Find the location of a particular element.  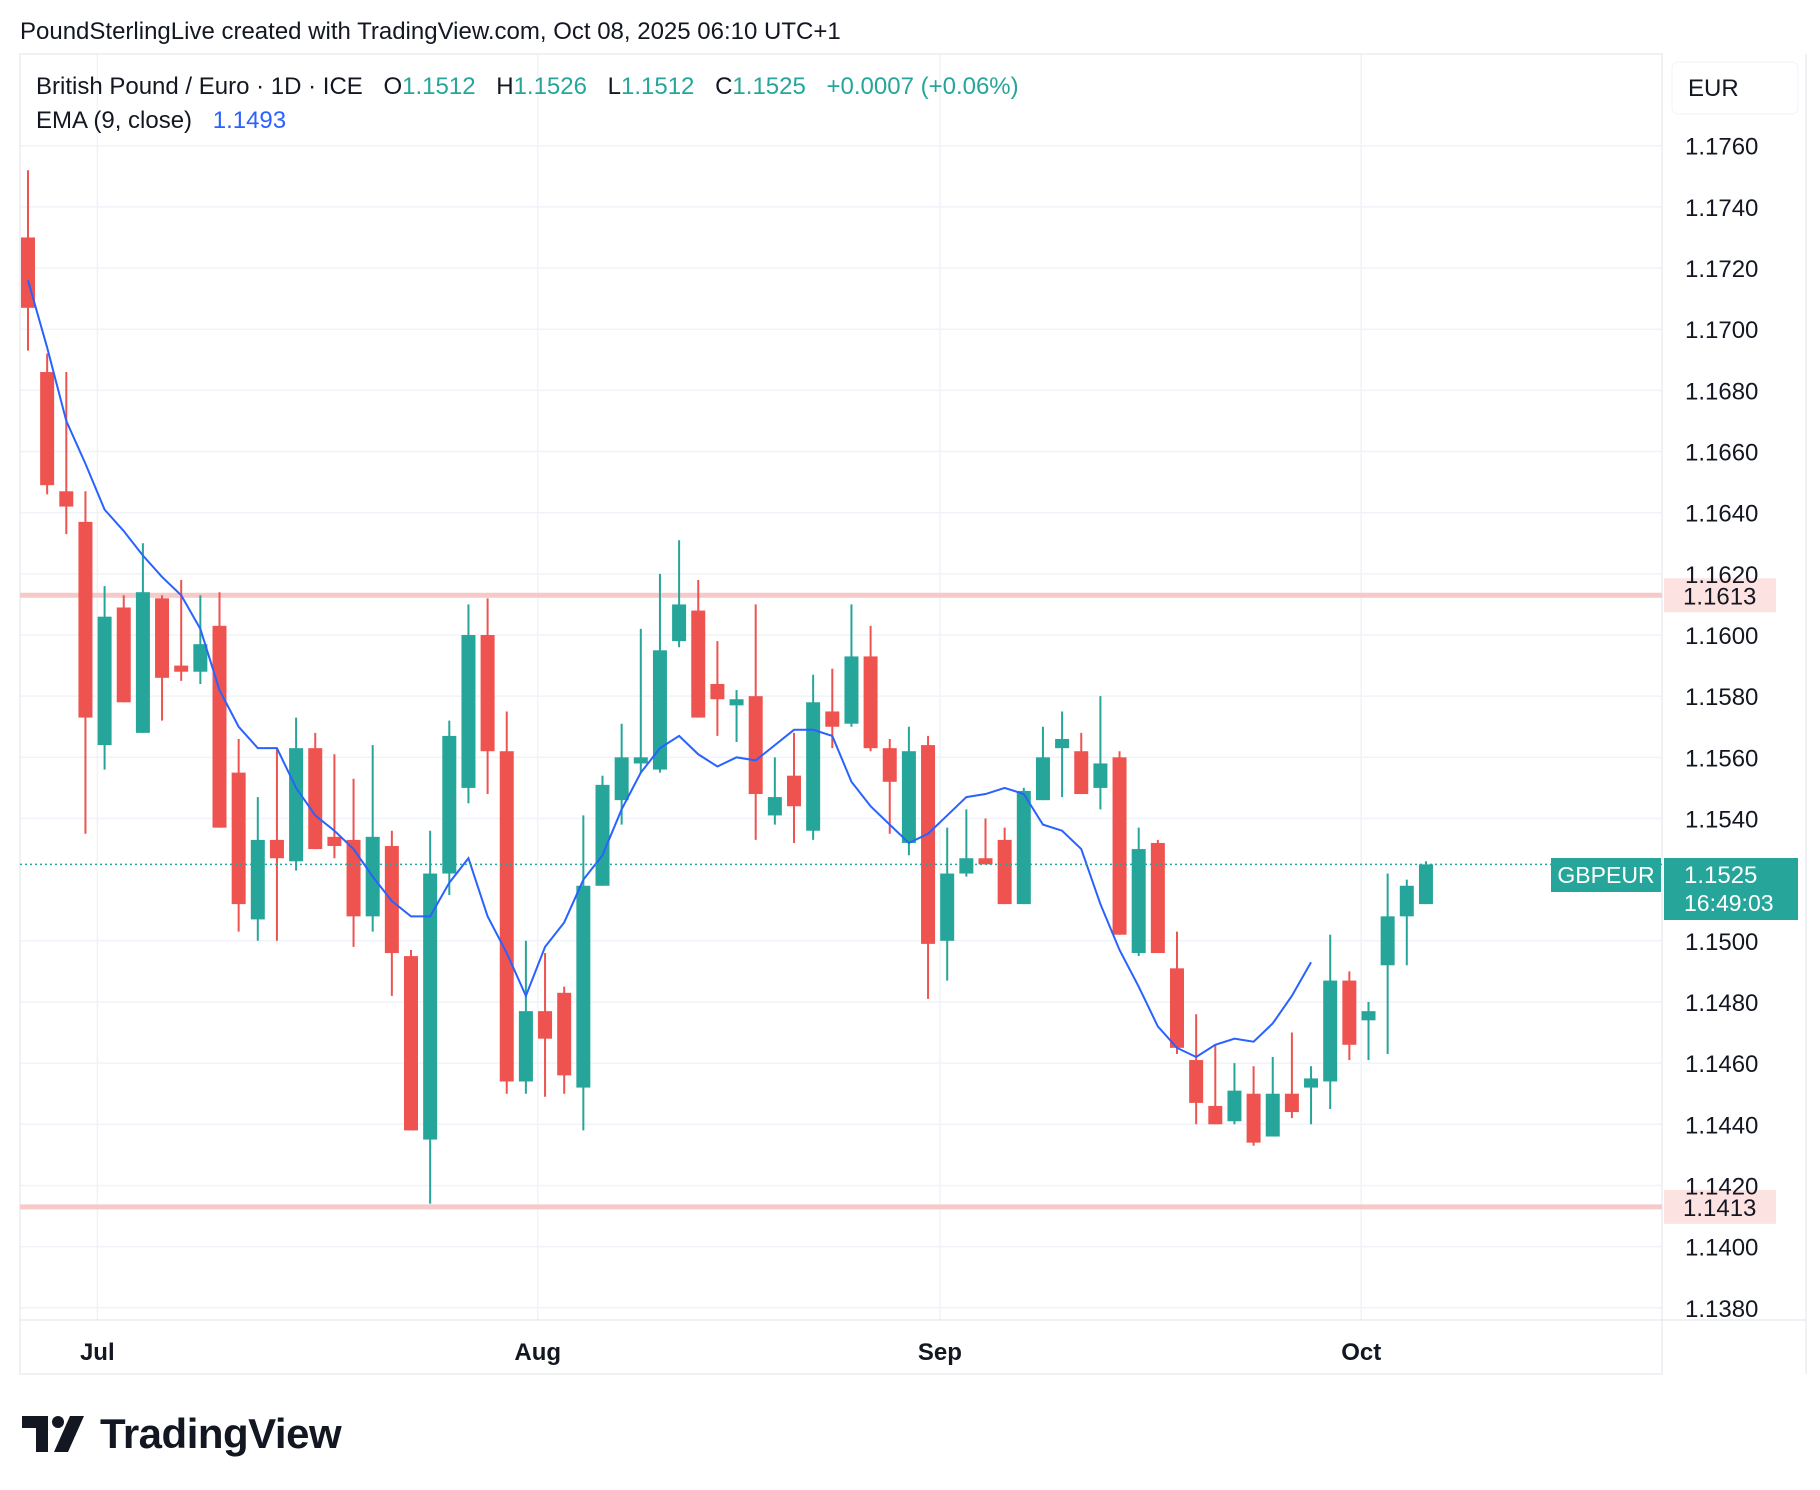

price-tick-label: 1.1620 is located at coordinates (1721, 575).